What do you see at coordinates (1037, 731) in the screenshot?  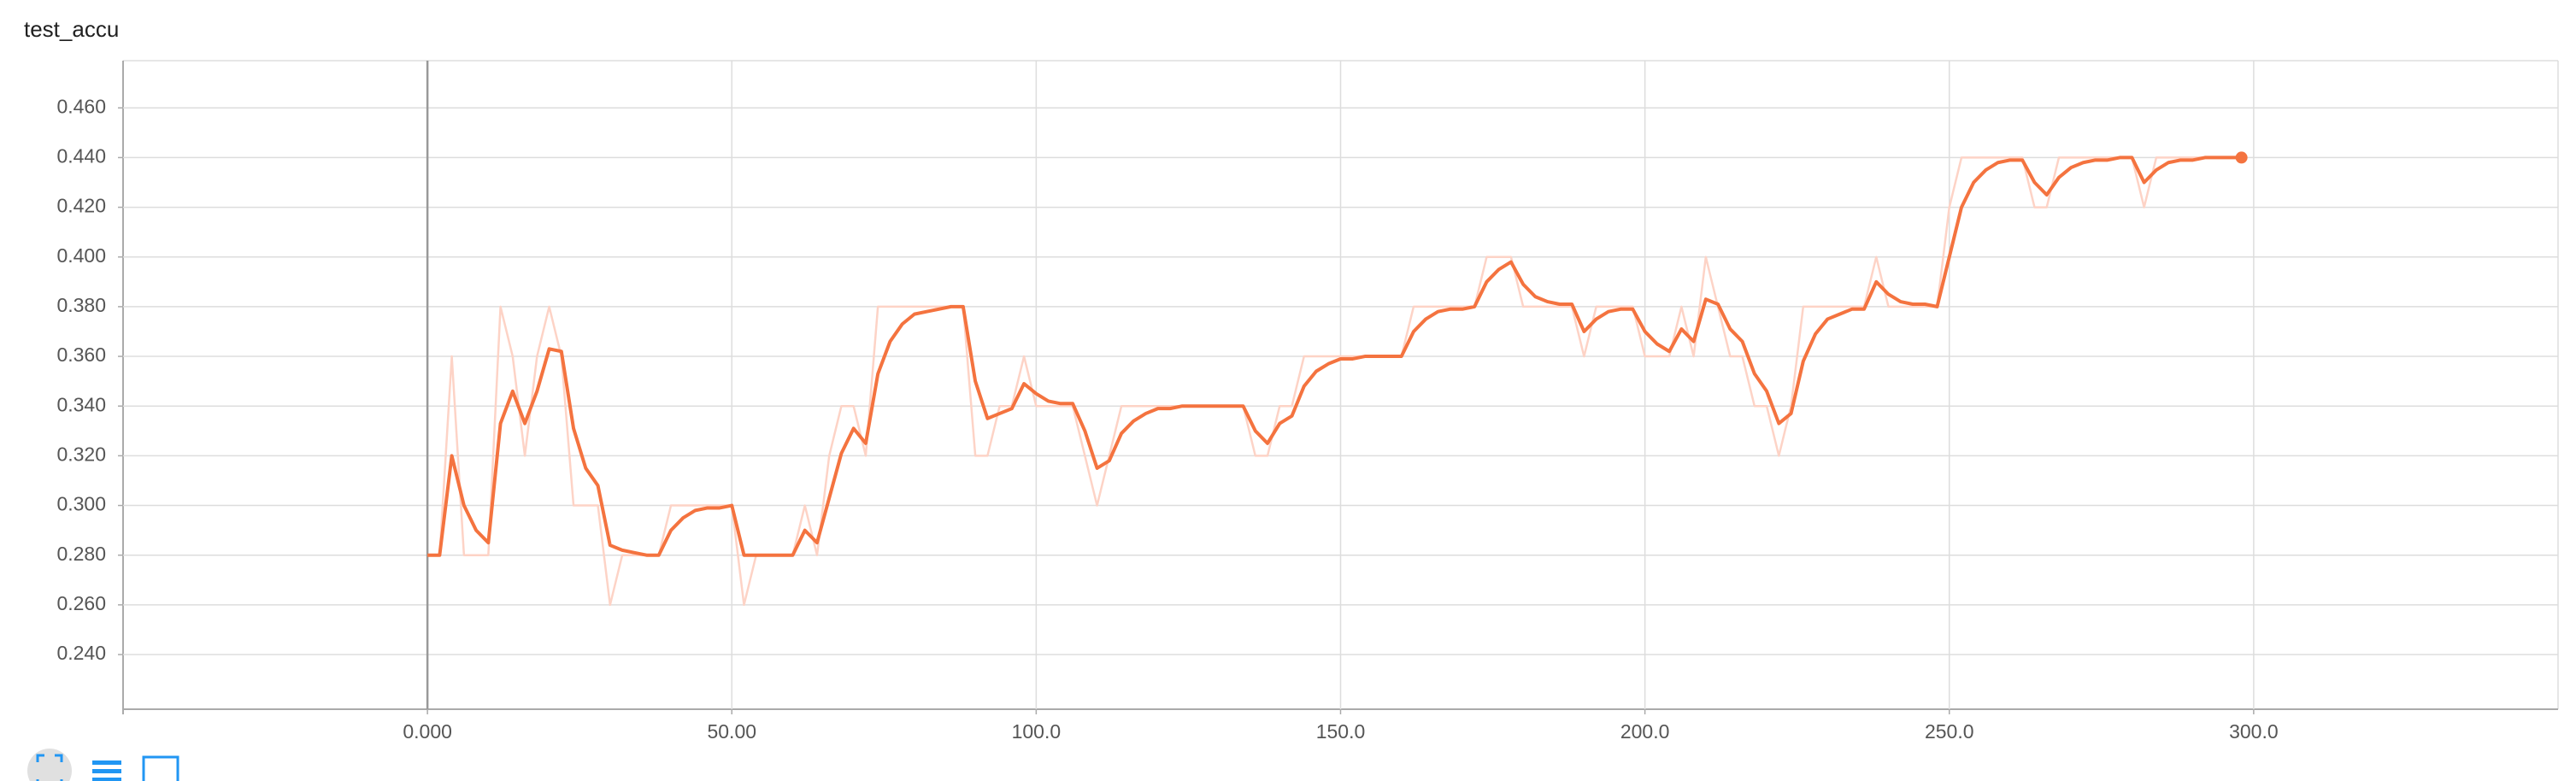 I see `x-tick-label: 100.0` at bounding box center [1037, 731].